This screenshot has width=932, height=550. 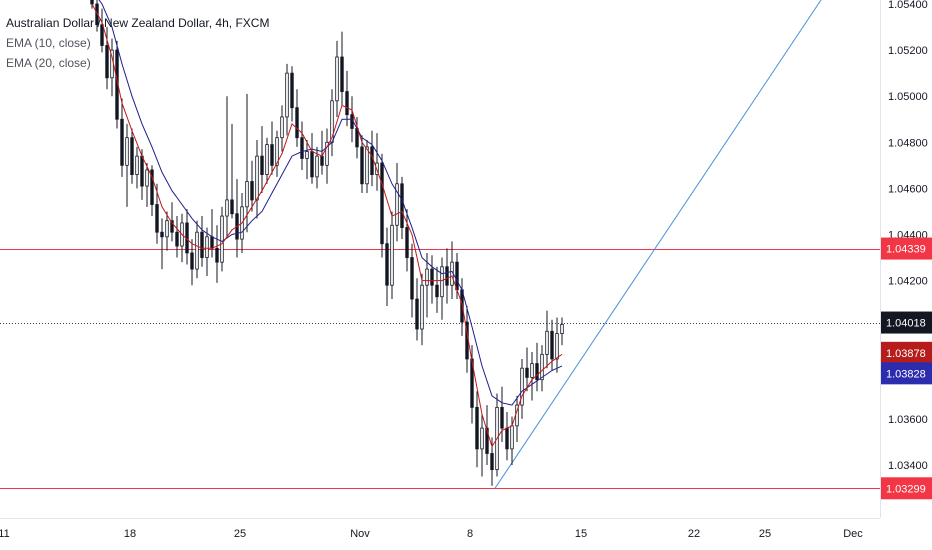 I want to click on legend-ema10: EMA (10, close), so click(x=48, y=43).